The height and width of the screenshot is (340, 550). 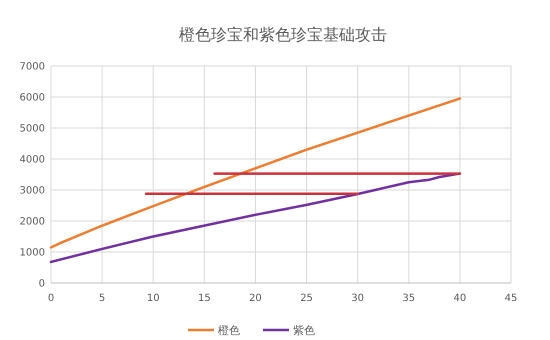 What do you see at coordinates (32, 253) in the screenshot?
I see `y-tick-label: 1000` at bounding box center [32, 253].